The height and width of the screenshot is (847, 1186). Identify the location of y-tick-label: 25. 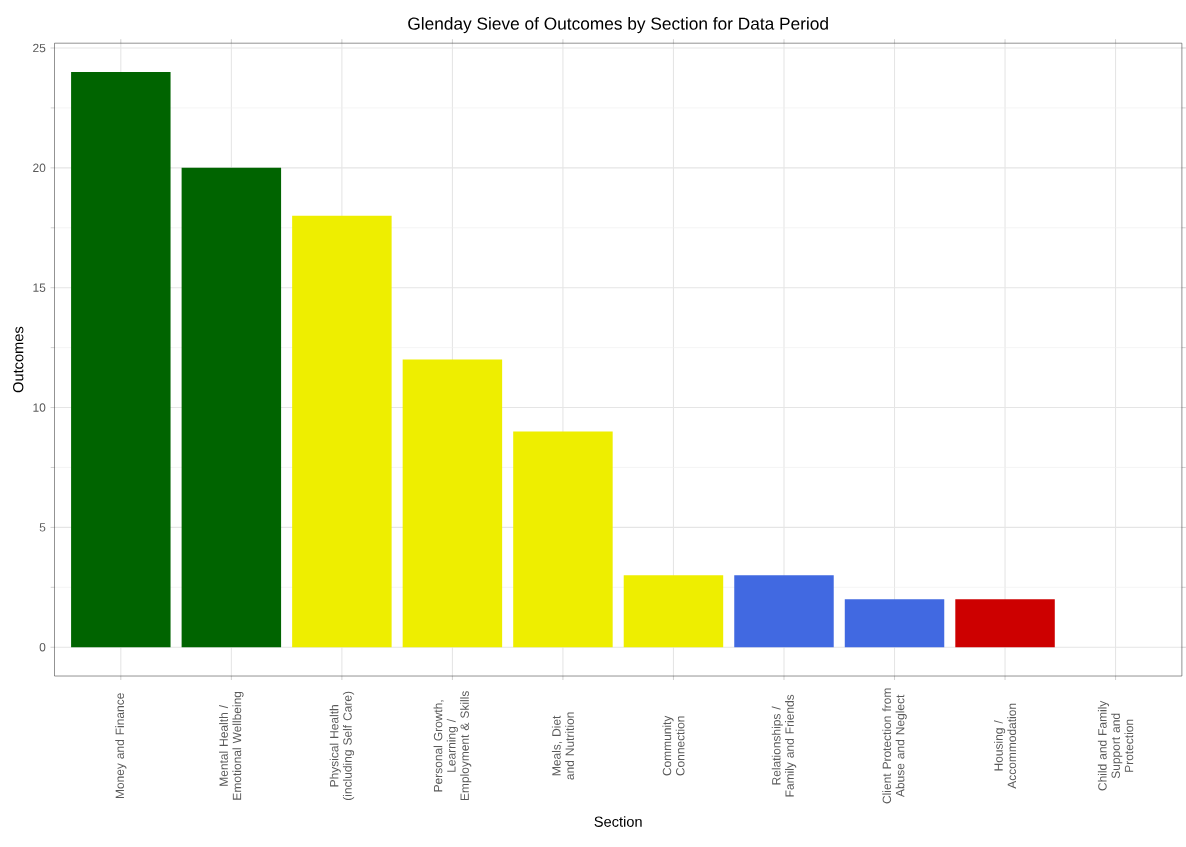
(39, 48).